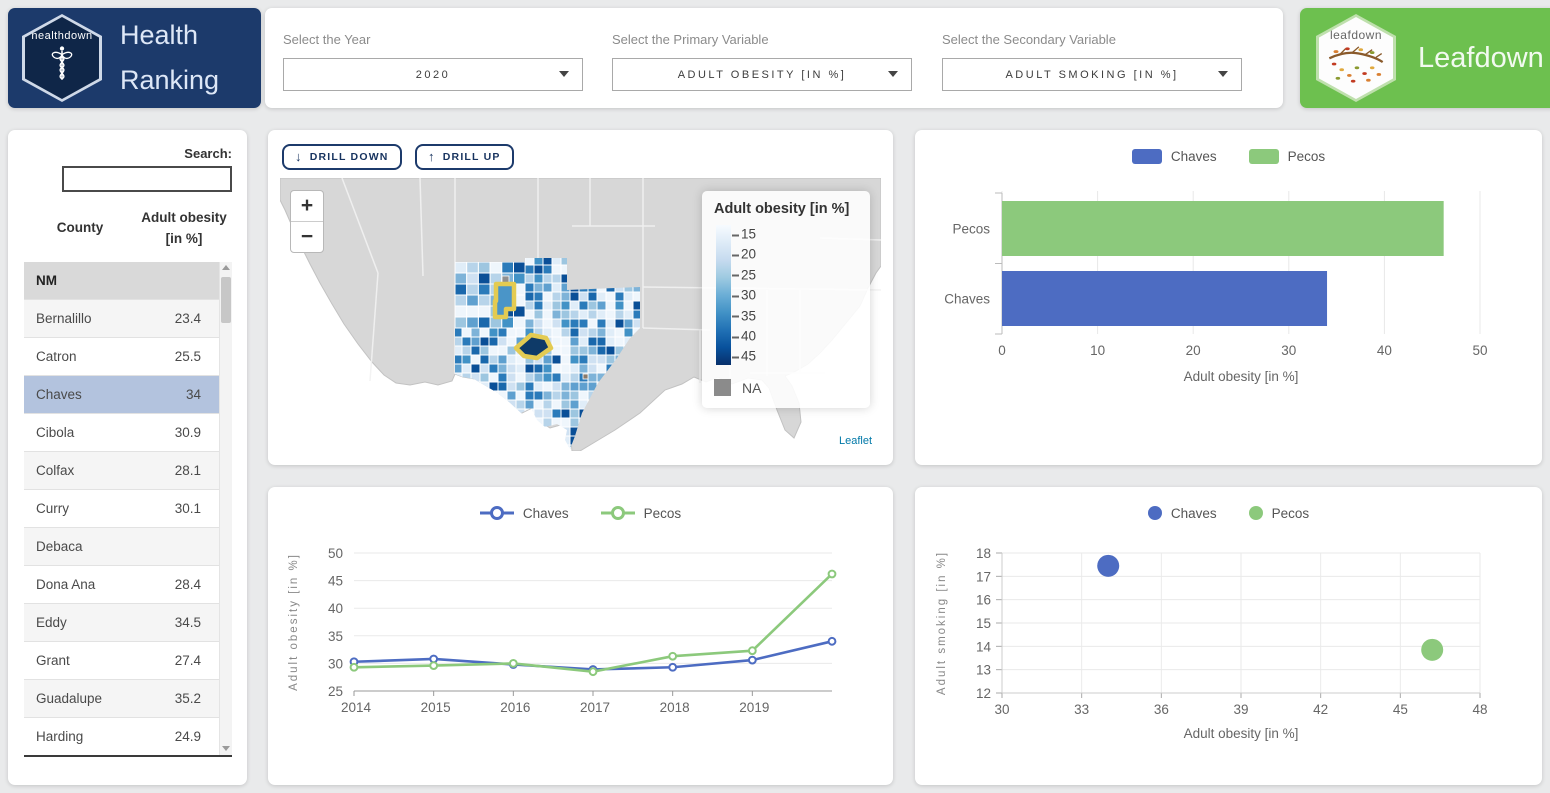 The height and width of the screenshot is (793, 1550). What do you see at coordinates (1356, 58) in the screenshot?
I see `leafdown-hex-badge: leafdown` at bounding box center [1356, 58].